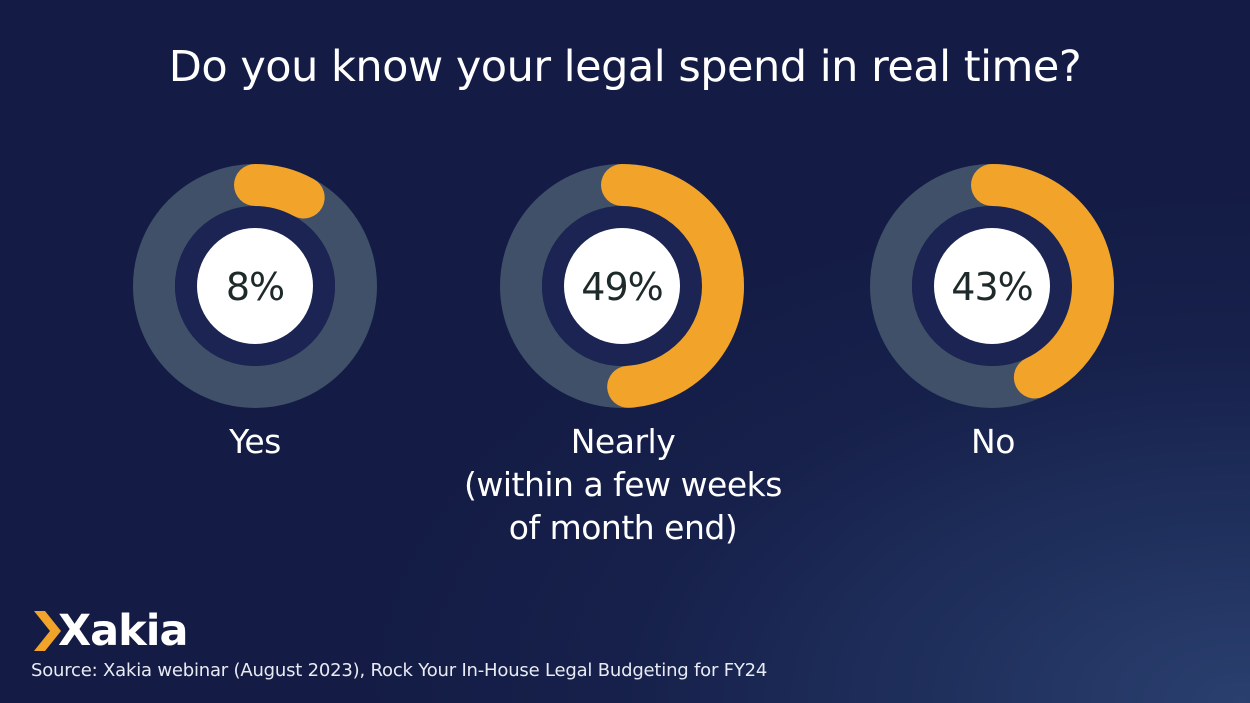  I want to click on chevron-icon, so click(47, 631).